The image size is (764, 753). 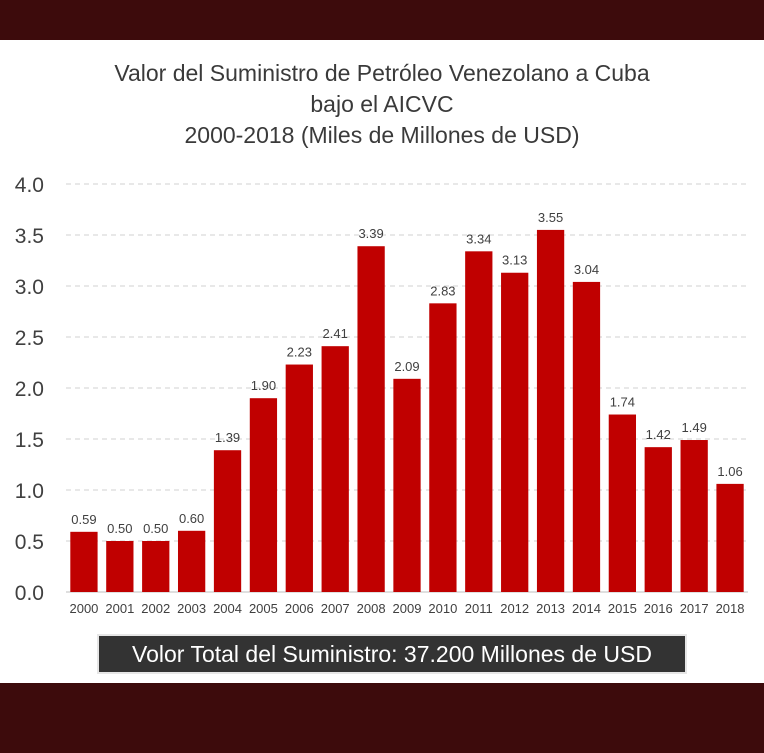 What do you see at coordinates (407, 608) in the screenshot?
I see `x-tick-label: 2009` at bounding box center [407, 608].